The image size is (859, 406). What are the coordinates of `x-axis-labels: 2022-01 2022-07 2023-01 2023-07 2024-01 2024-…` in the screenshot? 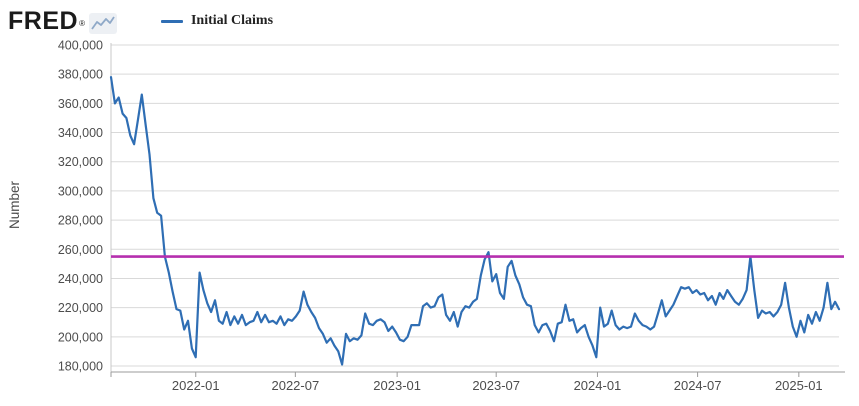 It's located at (497, 385).